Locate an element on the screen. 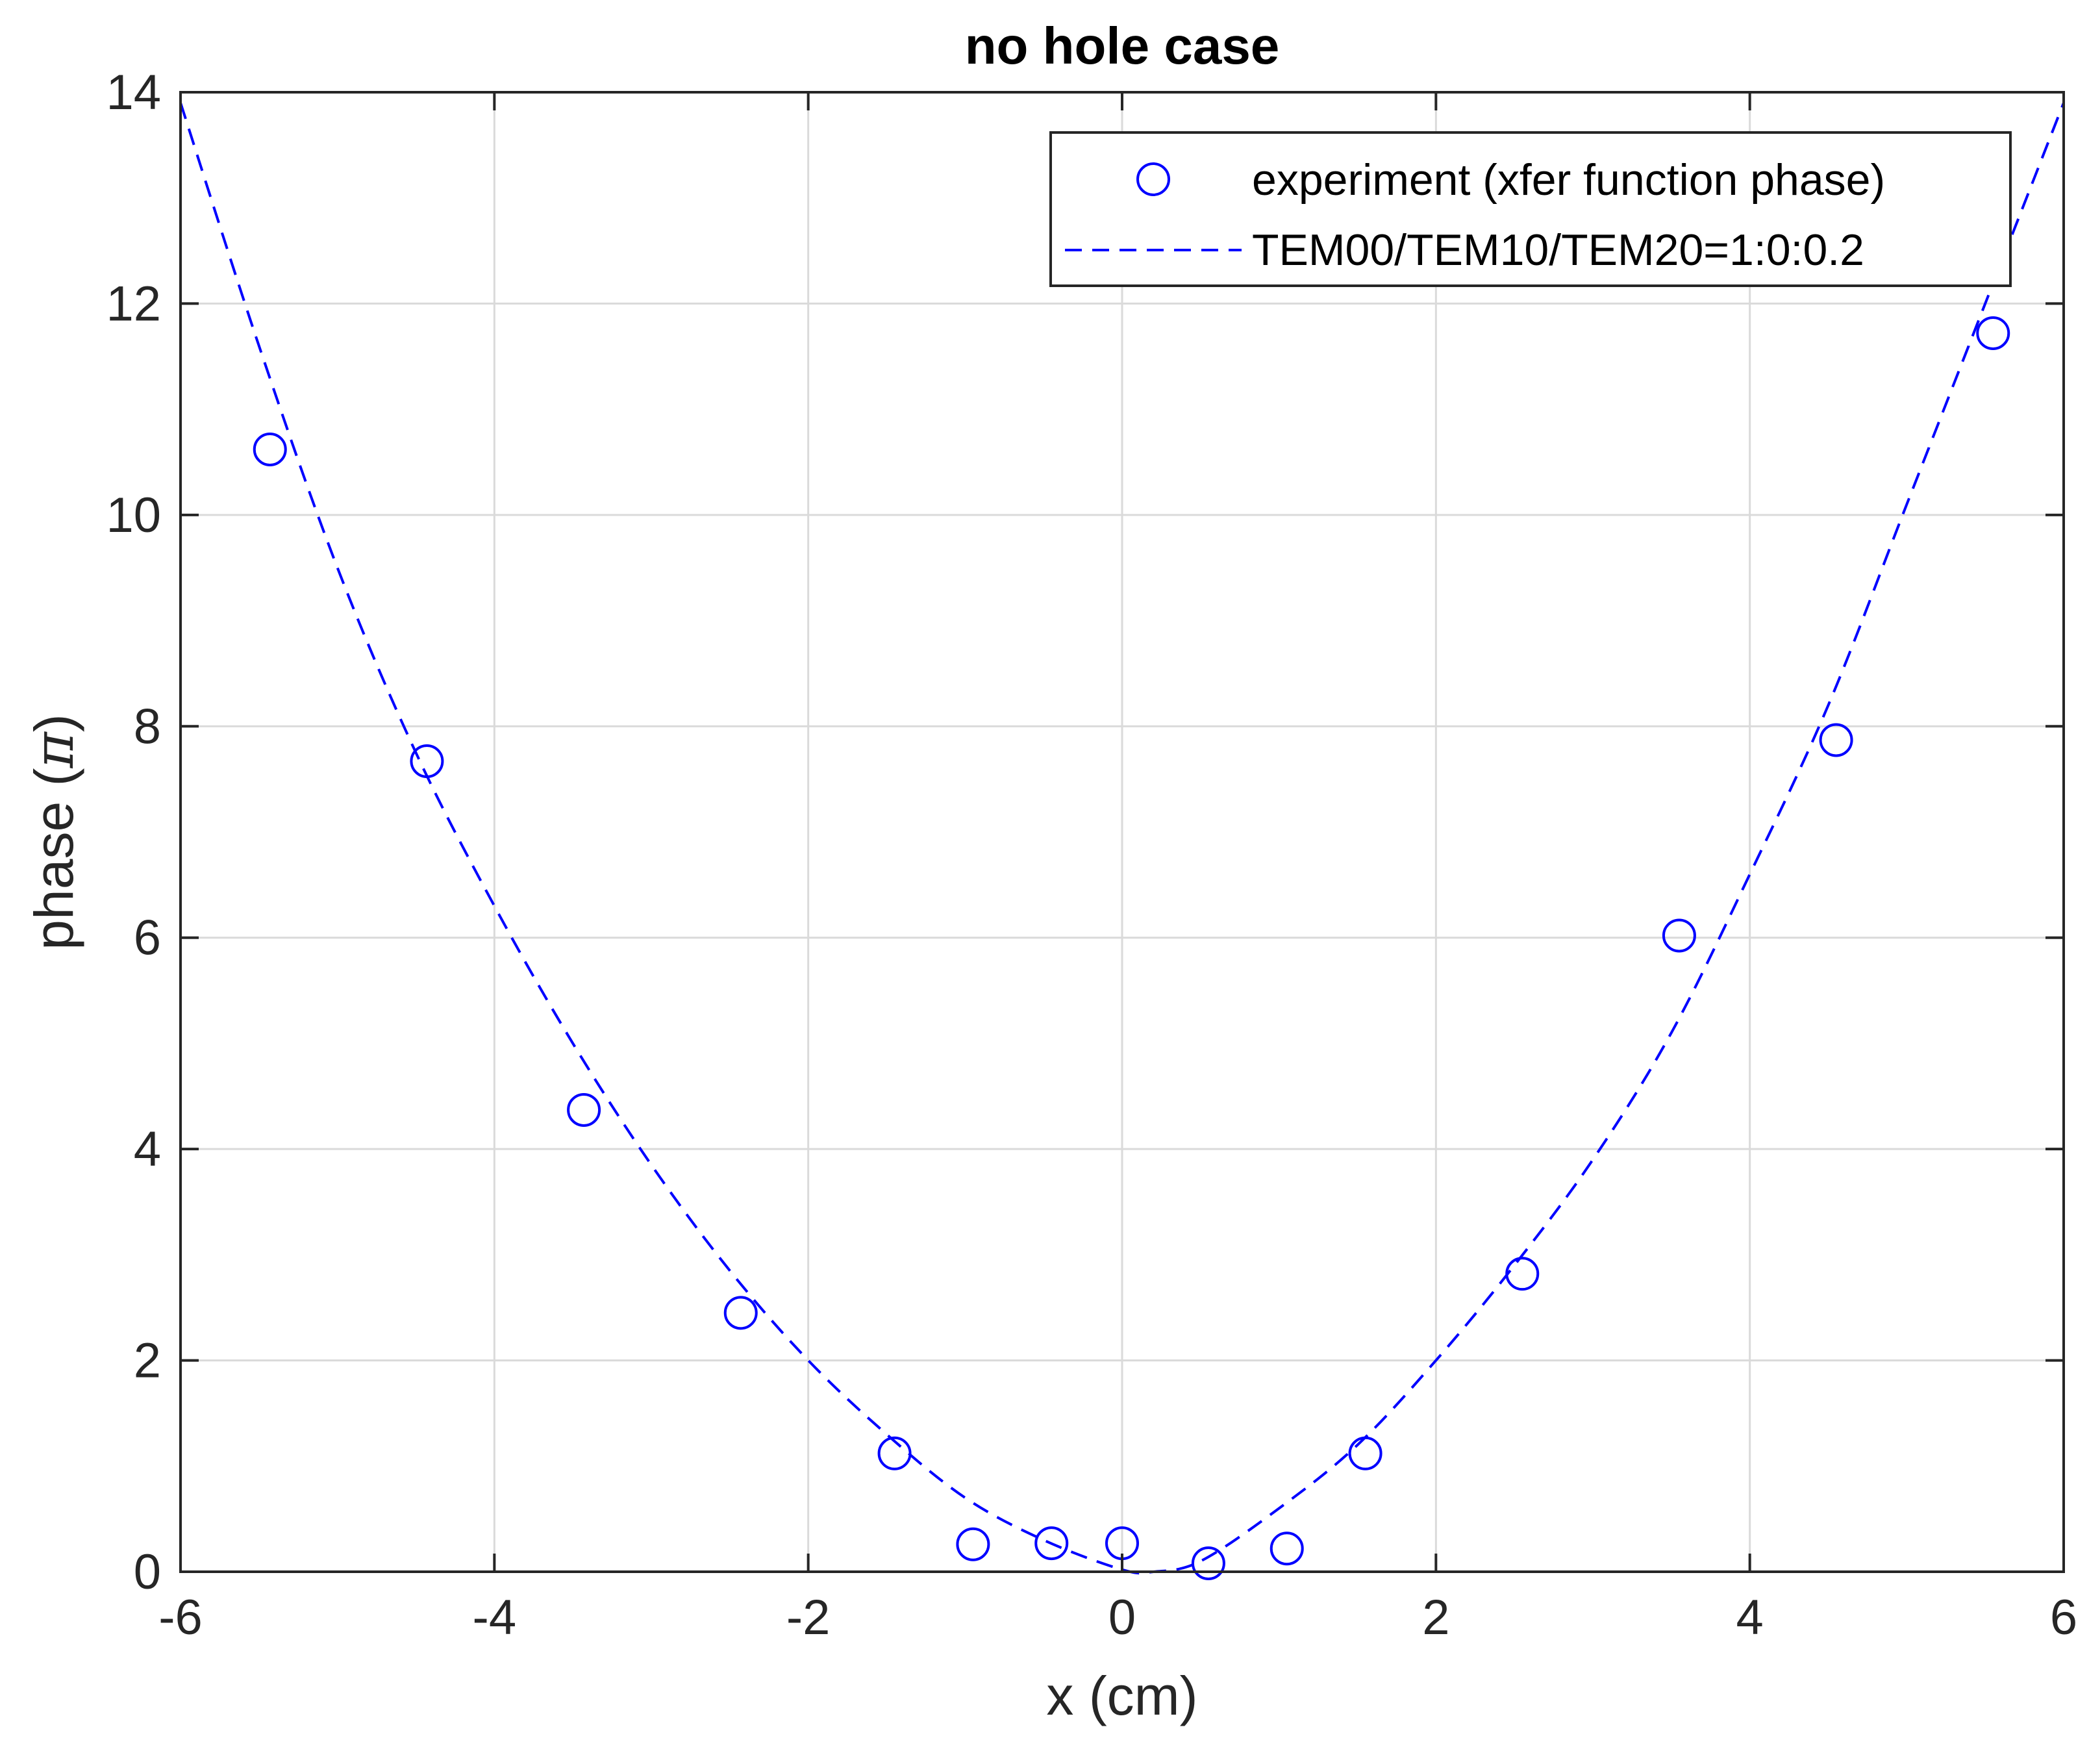  y-axis-label: phase (π) is located at coordinates (54, 832).